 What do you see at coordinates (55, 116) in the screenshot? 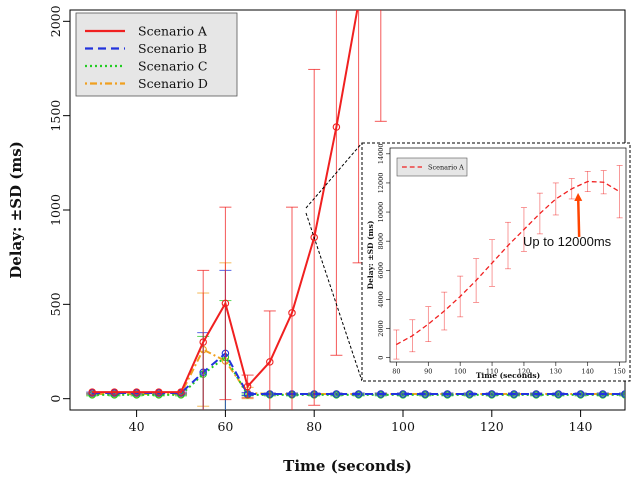
I see `y-tick-label: 1500` at bounding box center [55, 116].